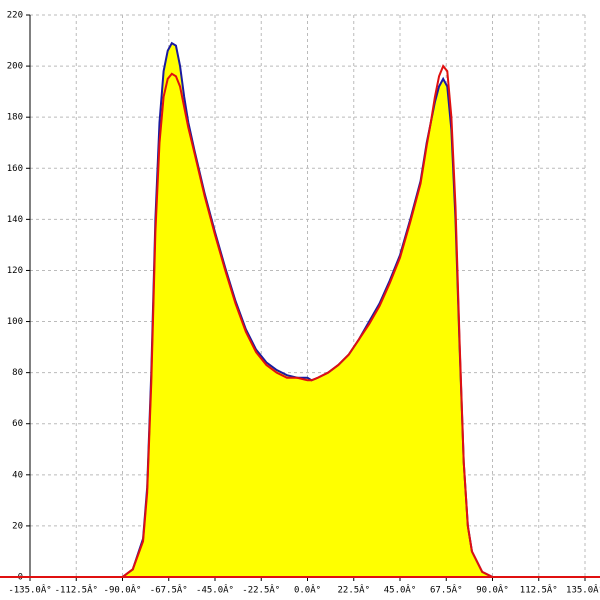 This screenshot has width=600, height=600. What do you see at coordinates (17, 526) in the screenshot?
I see `y-tick-label: 20` at bounding box center [17, 526].